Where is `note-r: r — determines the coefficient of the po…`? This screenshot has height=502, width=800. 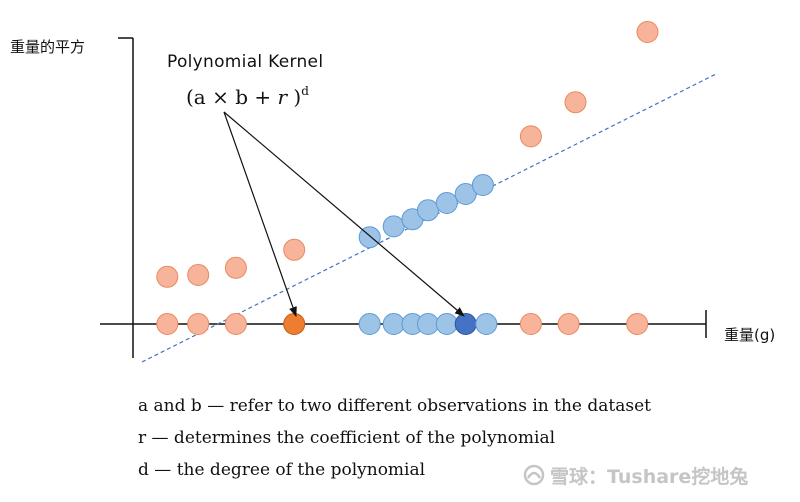
note-r: r — determines the coefficient of the po… is located at coordinates (347, 438).